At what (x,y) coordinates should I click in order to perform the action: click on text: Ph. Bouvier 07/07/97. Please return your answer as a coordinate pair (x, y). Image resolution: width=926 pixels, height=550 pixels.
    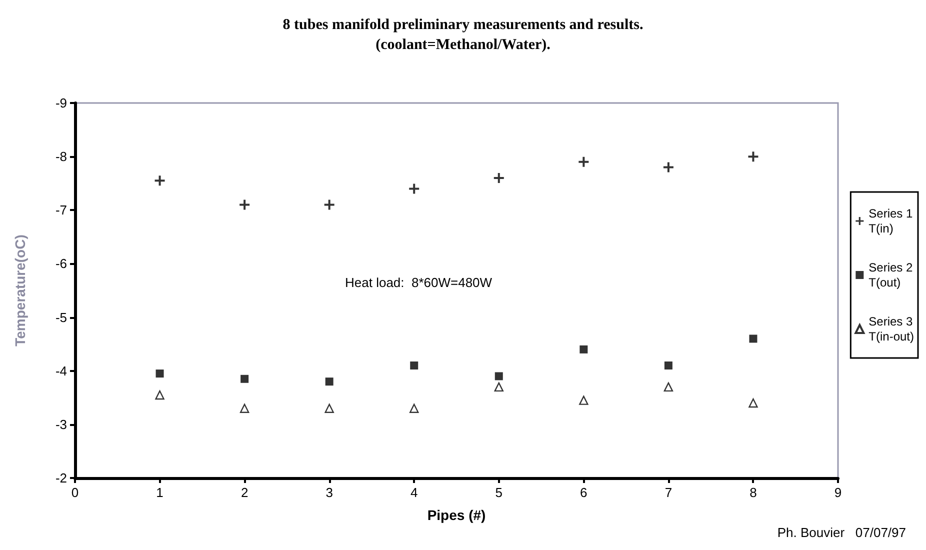
    Looking at the image, I should click on (841, 532).